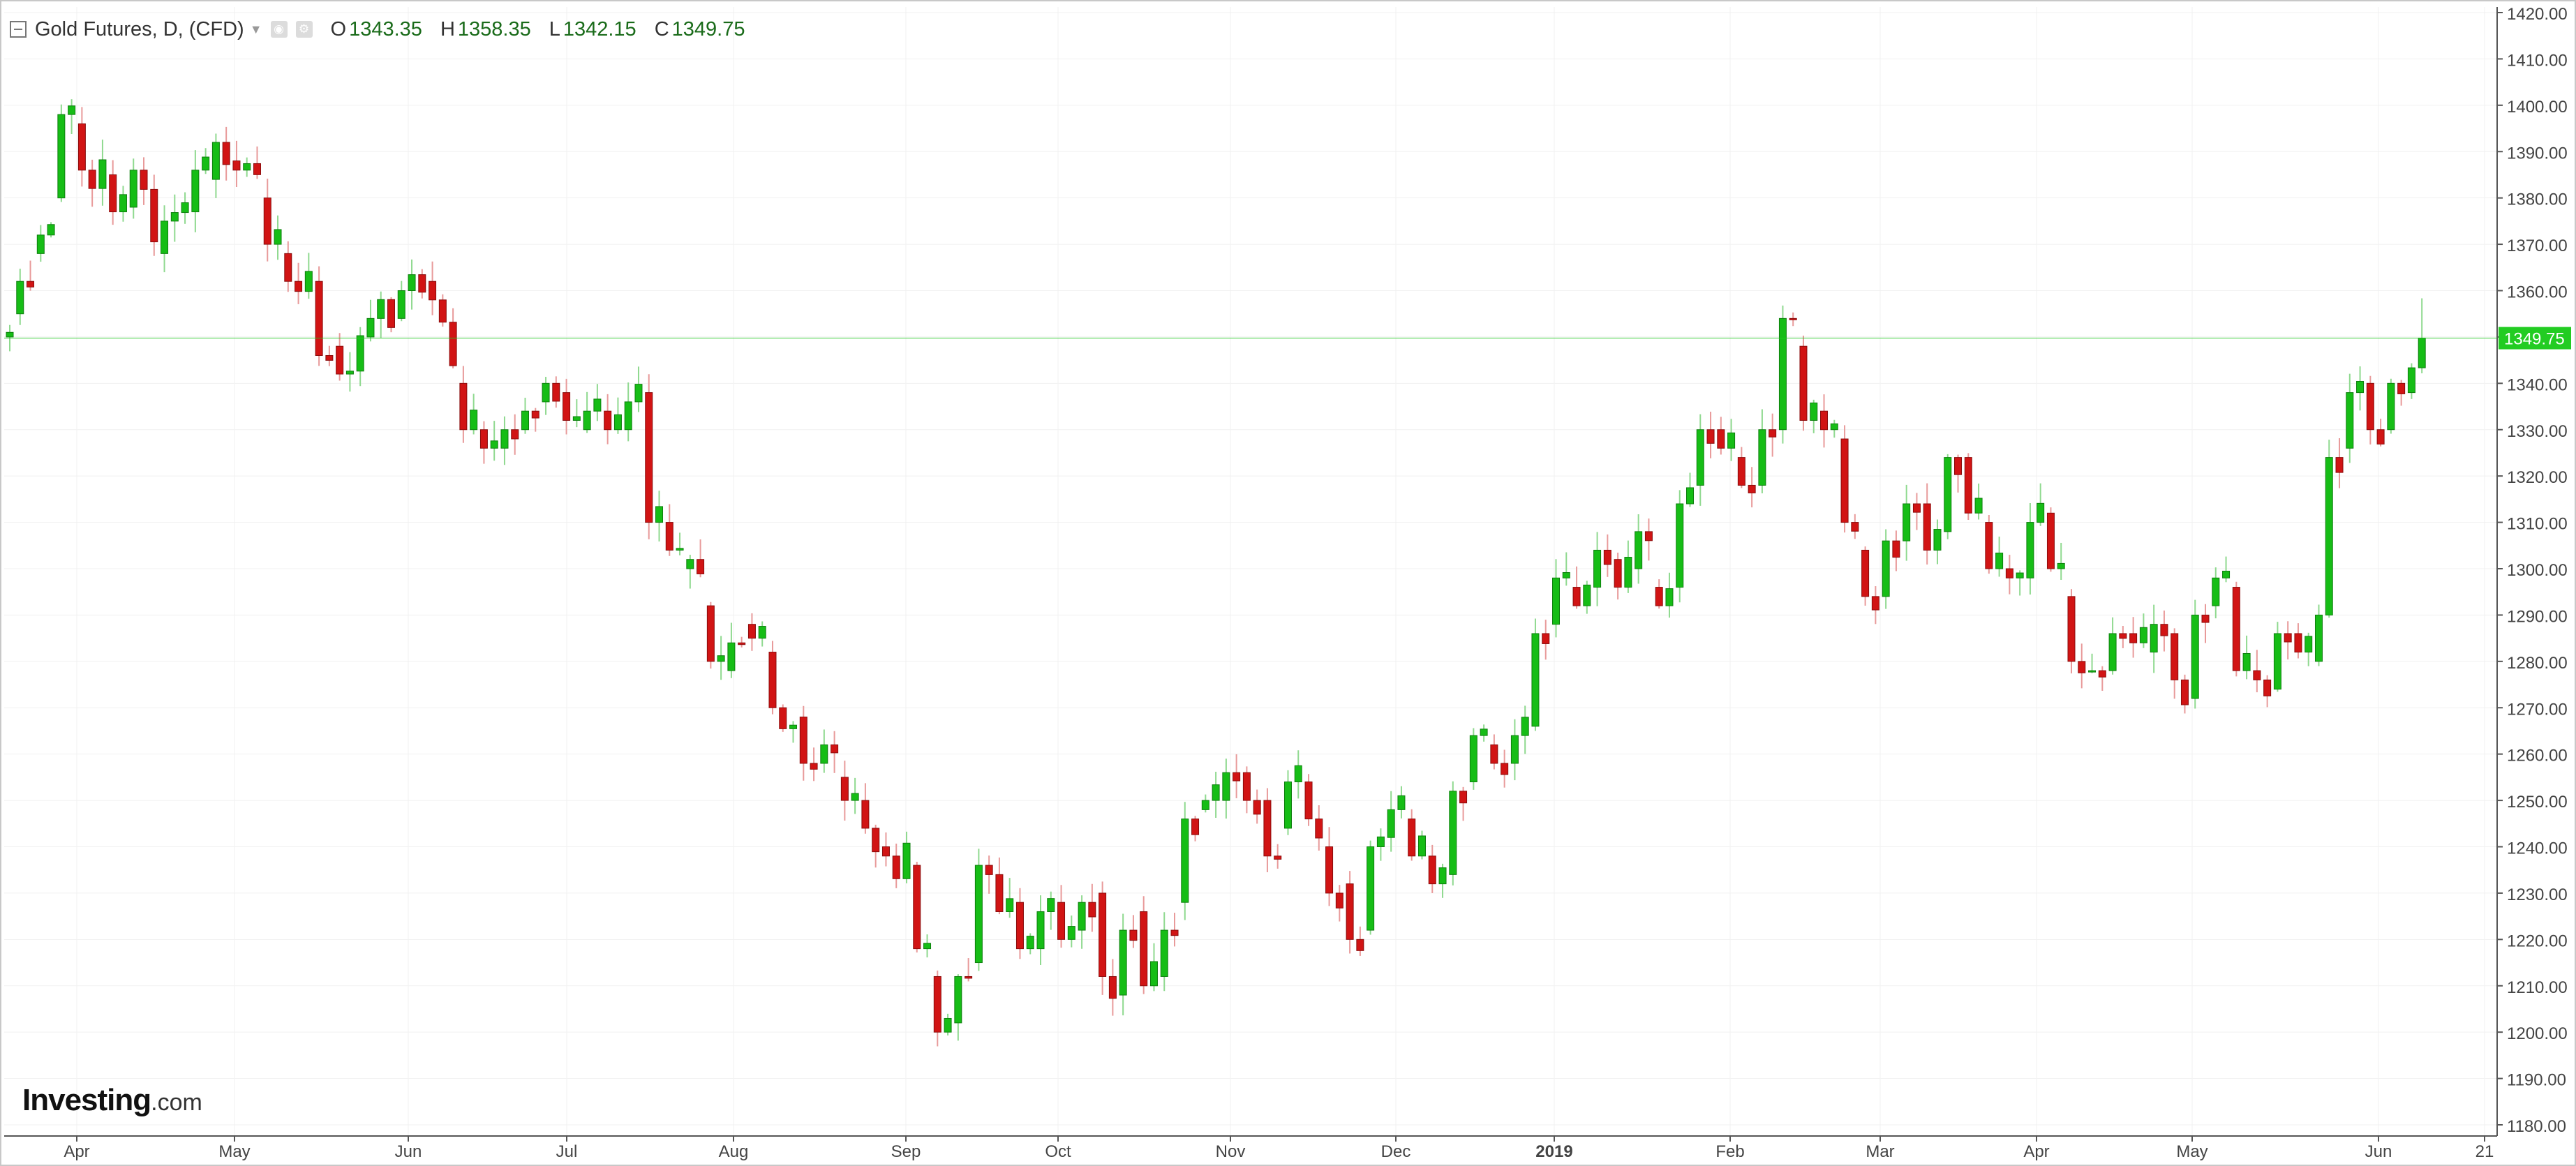 The height and width of the screenshot is (1166, 2576). Describe the element at coordinates (2537, 478) in the screenshot. I see `y-tick-label: 1320.00` at that location.